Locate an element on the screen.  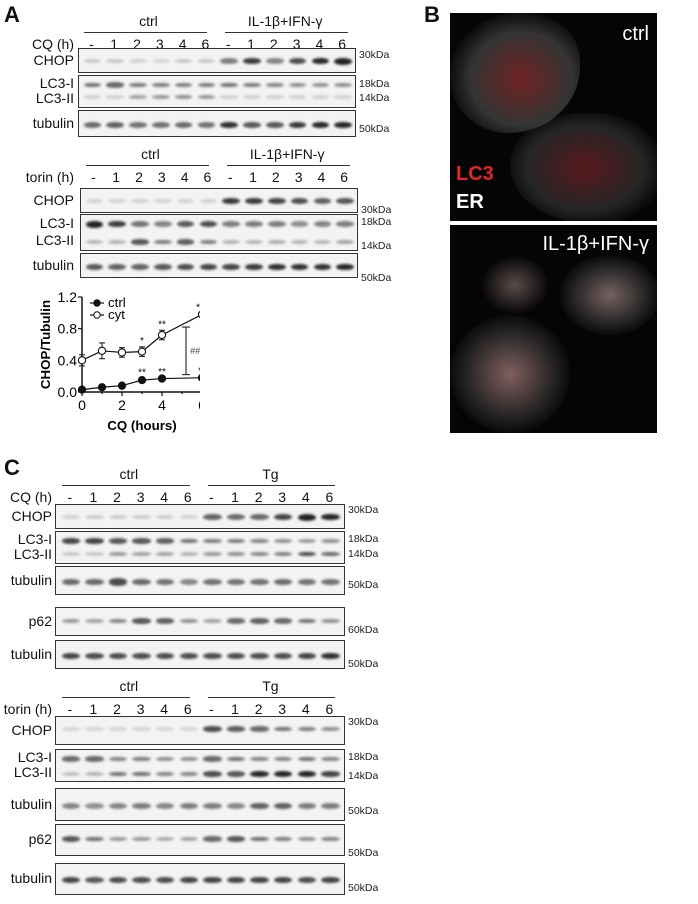
group-label-treatment: IL-1β+IFN-γ is located at coordinates (285, 21).